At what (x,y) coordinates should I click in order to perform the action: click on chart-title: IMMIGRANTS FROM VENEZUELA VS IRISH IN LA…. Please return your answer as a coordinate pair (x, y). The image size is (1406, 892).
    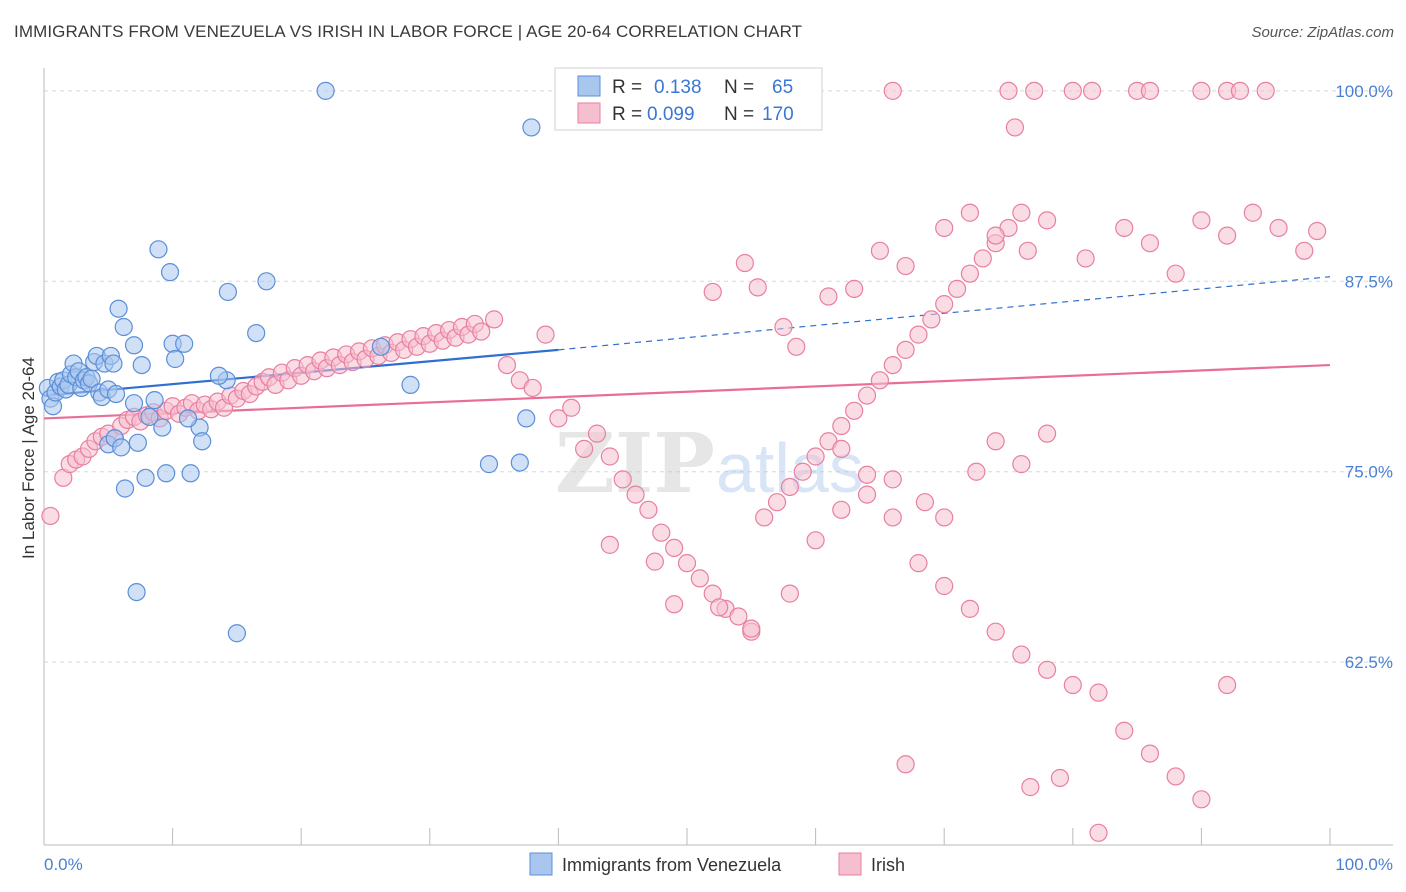
    Looking at the image, I should click on (408, 31).